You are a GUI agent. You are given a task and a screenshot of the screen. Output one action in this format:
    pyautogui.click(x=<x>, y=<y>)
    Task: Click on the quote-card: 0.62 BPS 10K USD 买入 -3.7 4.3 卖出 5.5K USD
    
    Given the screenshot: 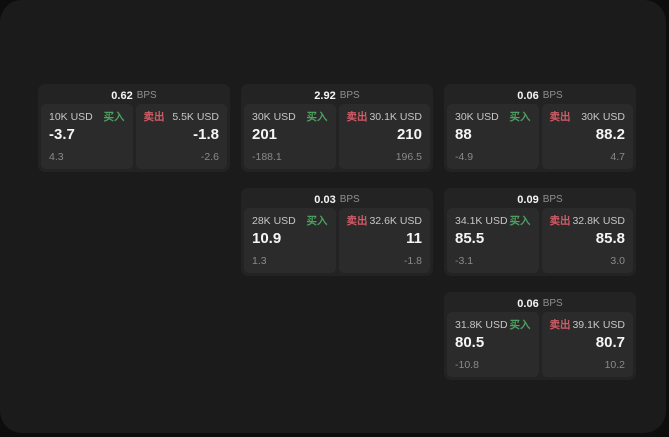 What is the action you would take?
    pyautogui.click(x=134, y=128)
    